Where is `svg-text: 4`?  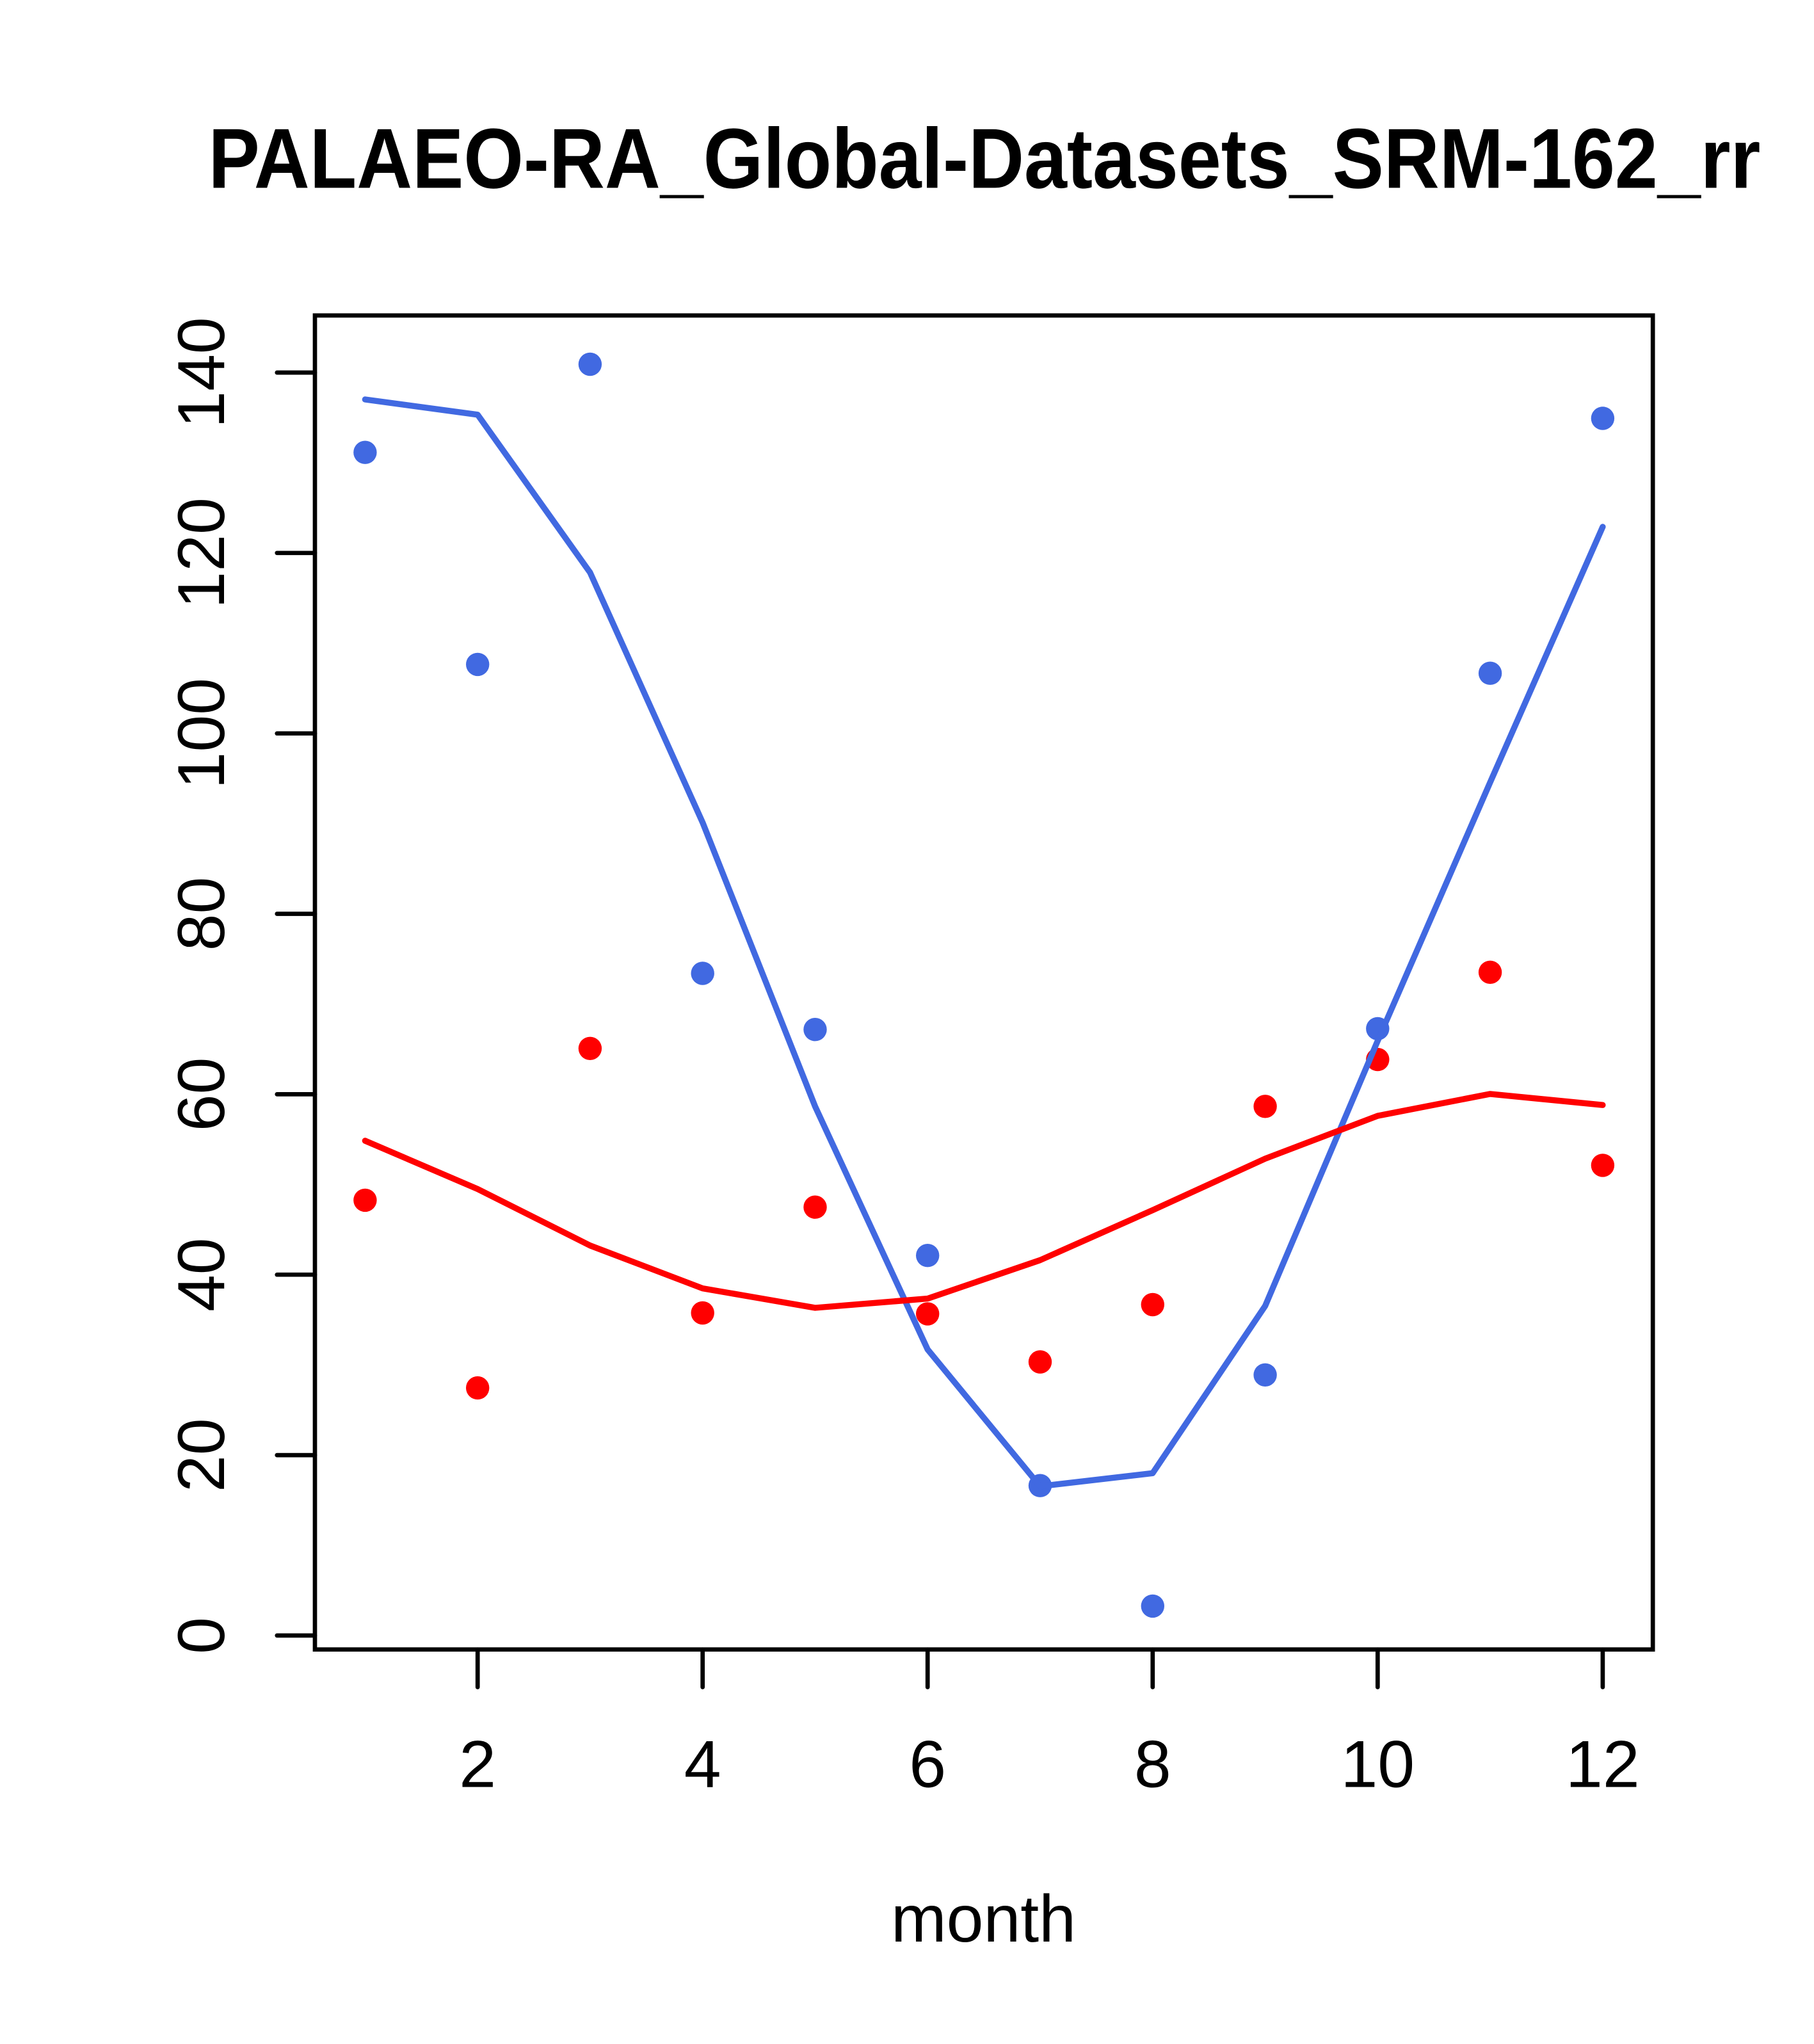 svg-text: 4 is located at coordinates (702, 1765).